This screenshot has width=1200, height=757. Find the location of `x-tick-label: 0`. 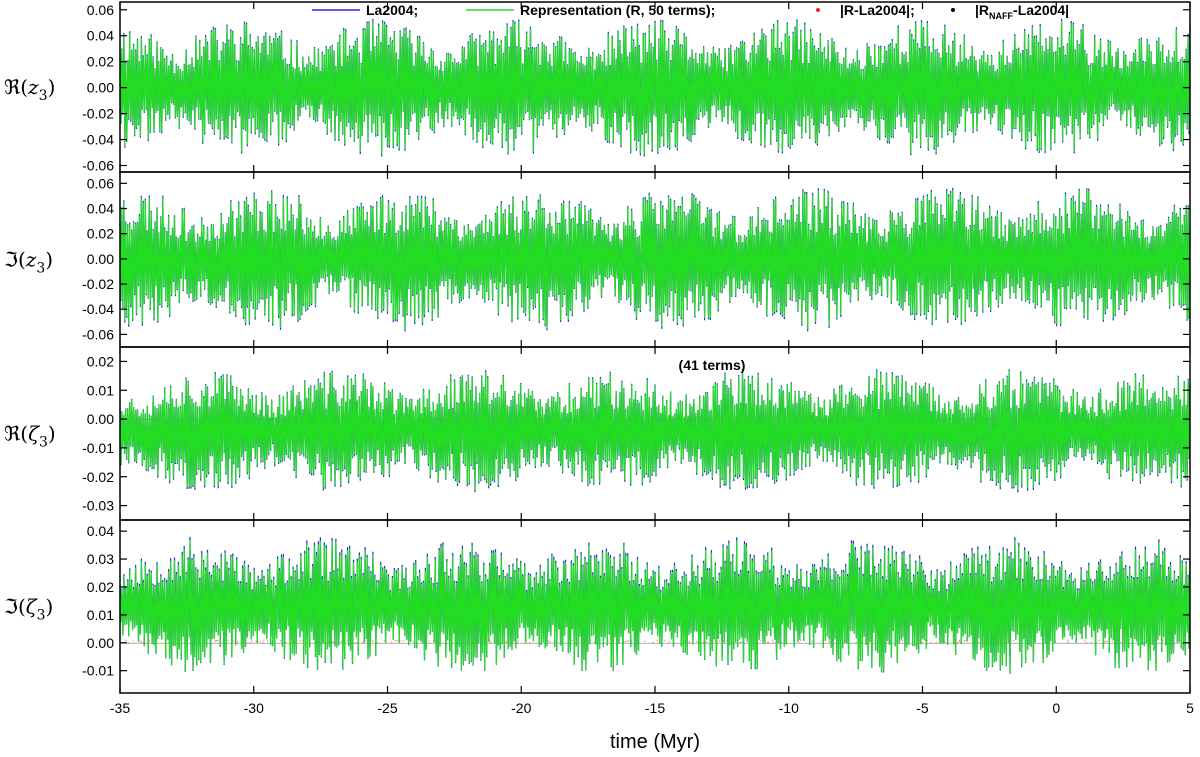

x-tick-label: 0 is located at coordinates (1056, 708).